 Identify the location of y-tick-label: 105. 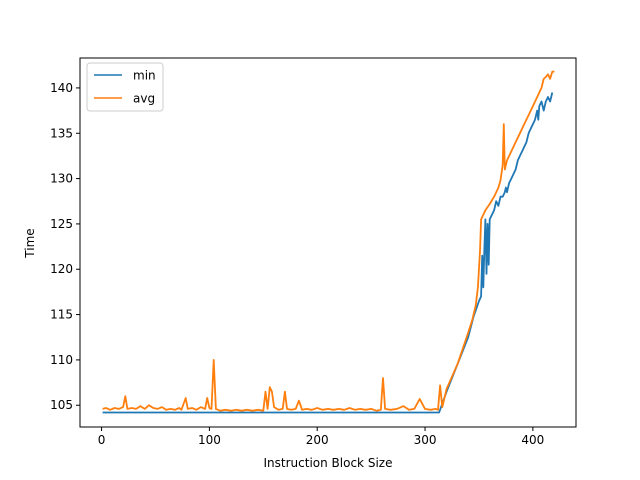
(61, 405).